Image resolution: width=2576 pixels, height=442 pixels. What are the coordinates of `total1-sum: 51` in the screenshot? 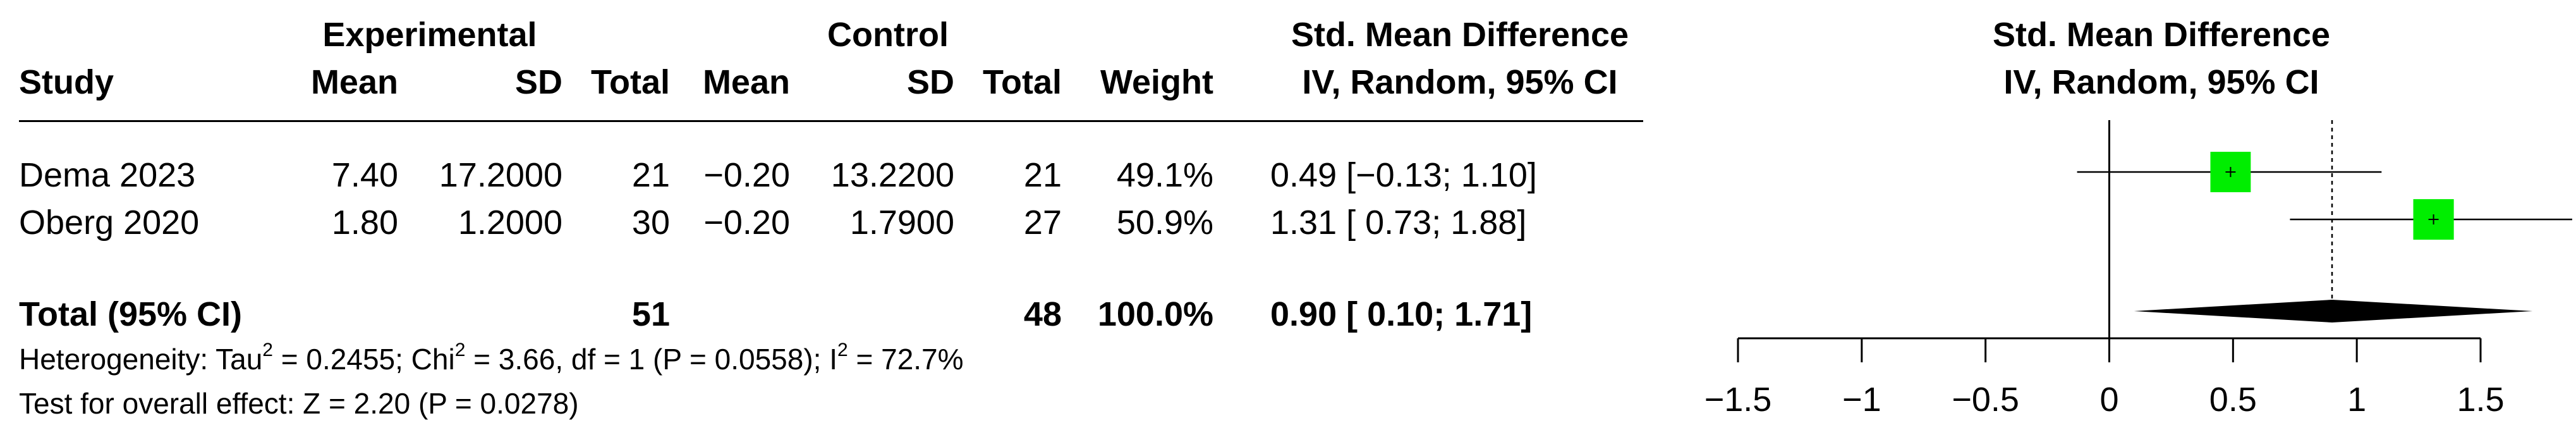 It's located at (650, 314).